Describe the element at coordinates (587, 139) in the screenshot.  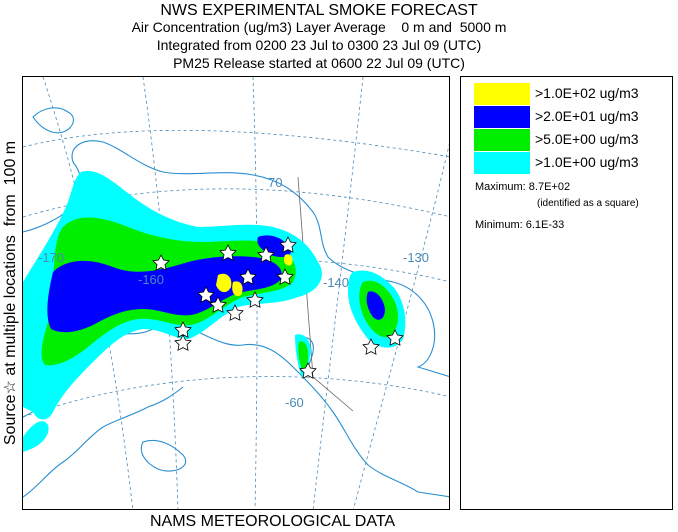
I see `legend-label-green: >5.0E+00 ug/m3` at that location.